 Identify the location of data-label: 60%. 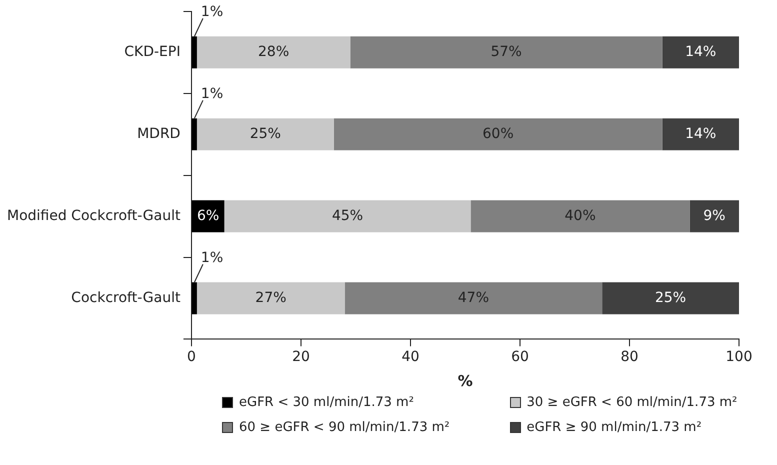
(498, 134).